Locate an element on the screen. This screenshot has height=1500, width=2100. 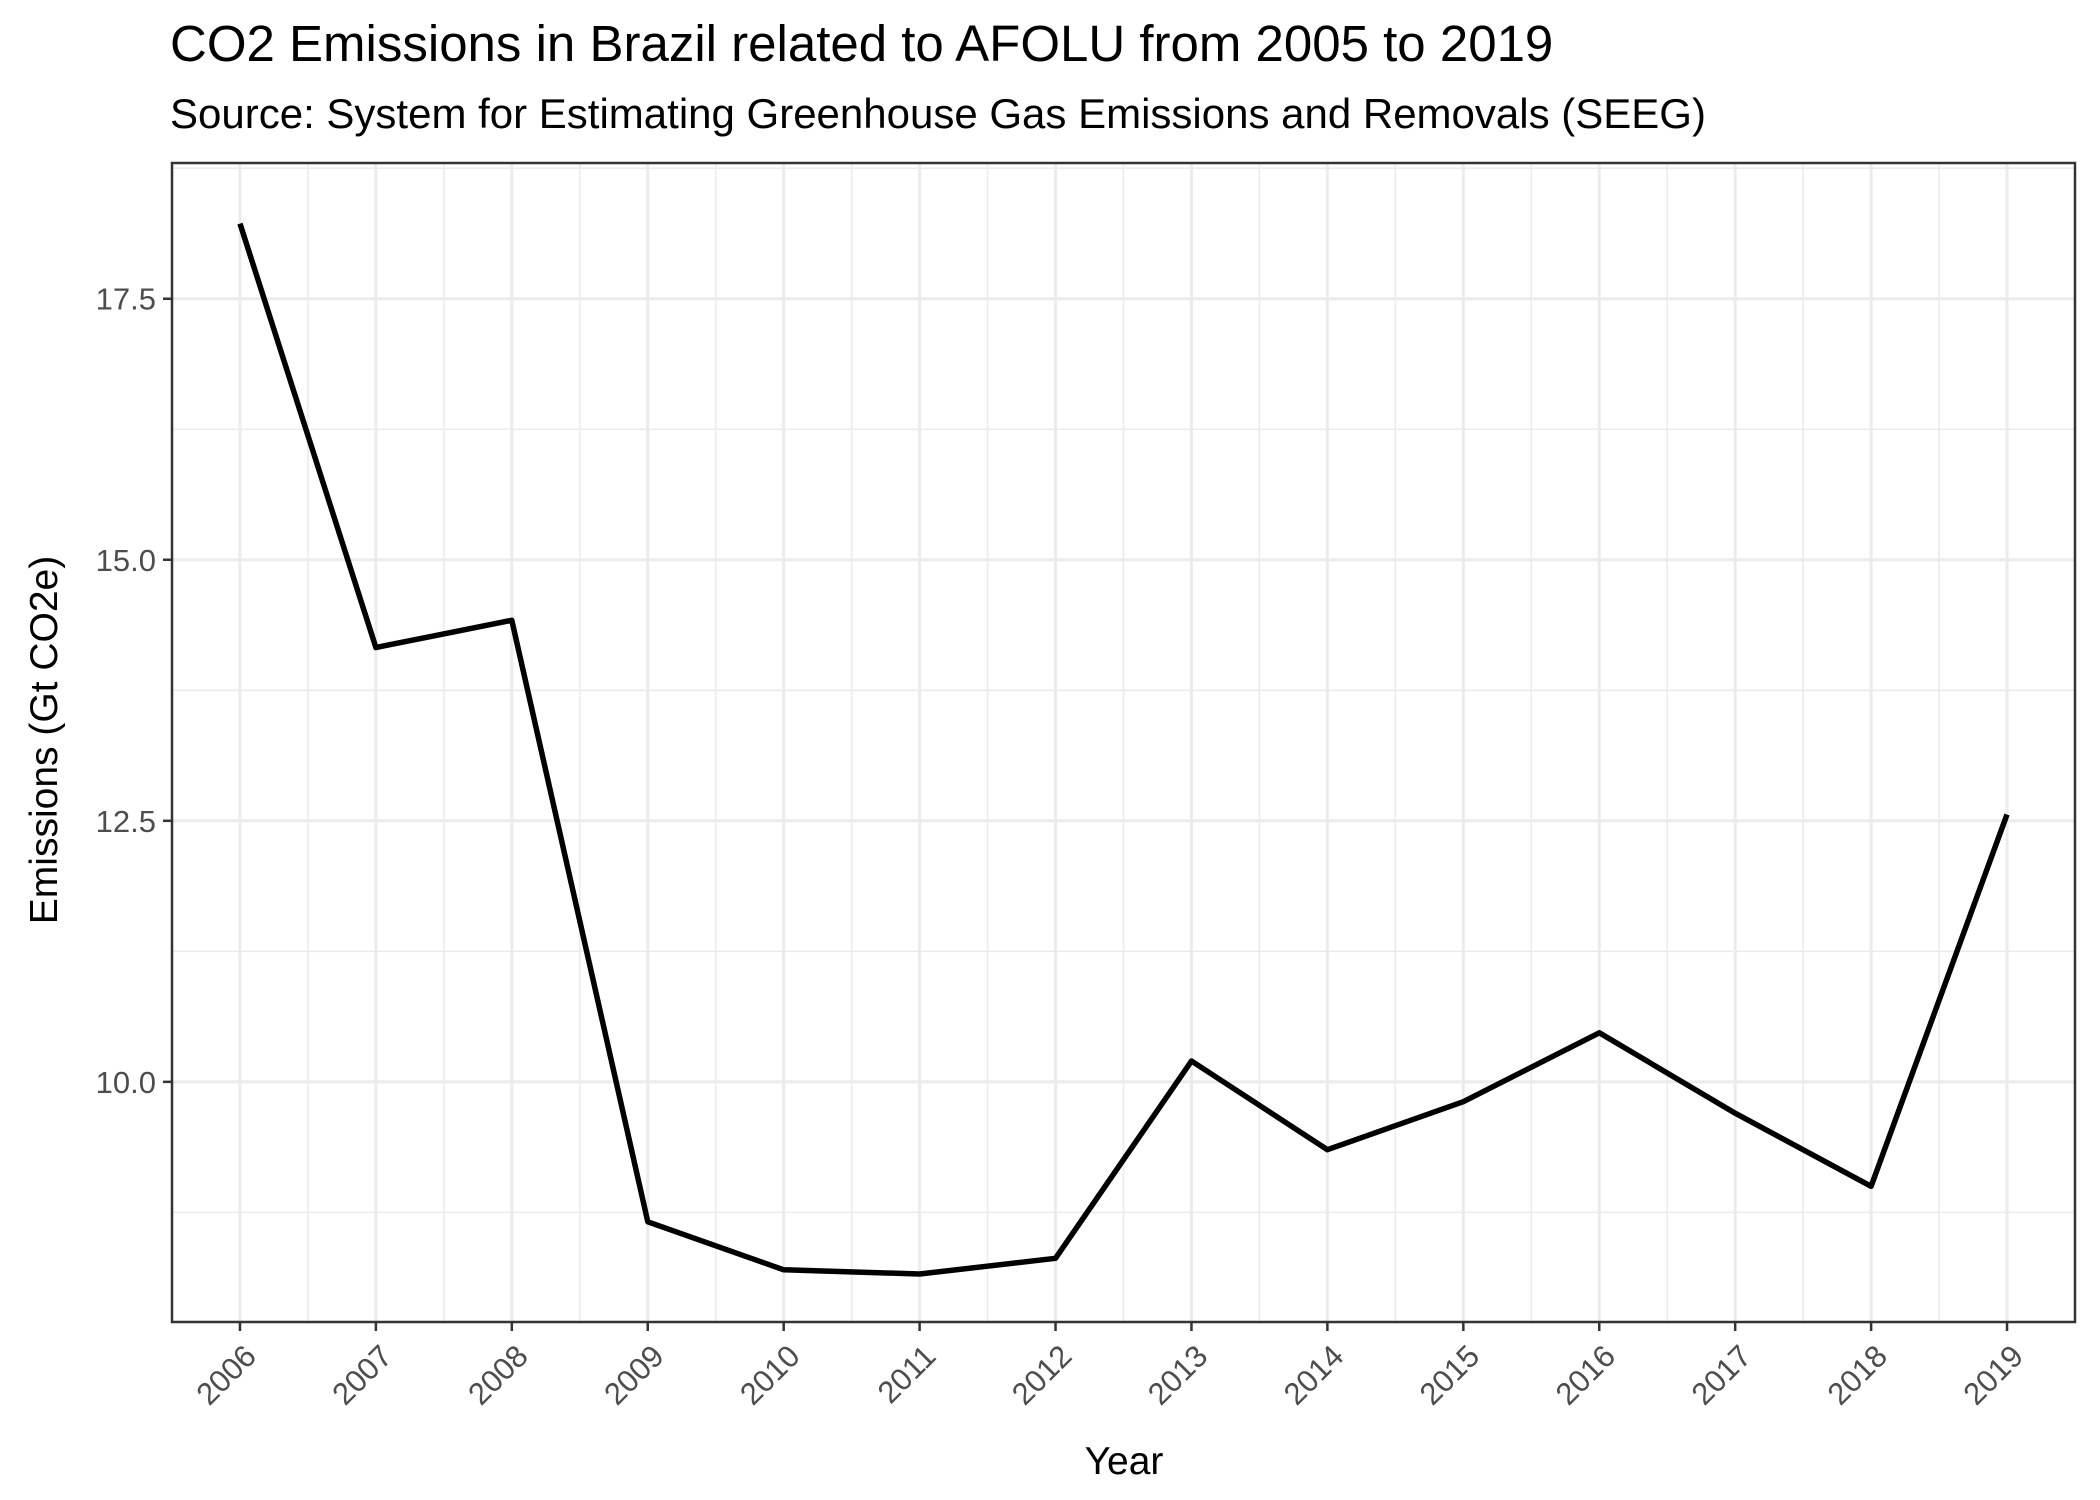
x-tick-label: 2010 is located at coordinates (770, 1375).